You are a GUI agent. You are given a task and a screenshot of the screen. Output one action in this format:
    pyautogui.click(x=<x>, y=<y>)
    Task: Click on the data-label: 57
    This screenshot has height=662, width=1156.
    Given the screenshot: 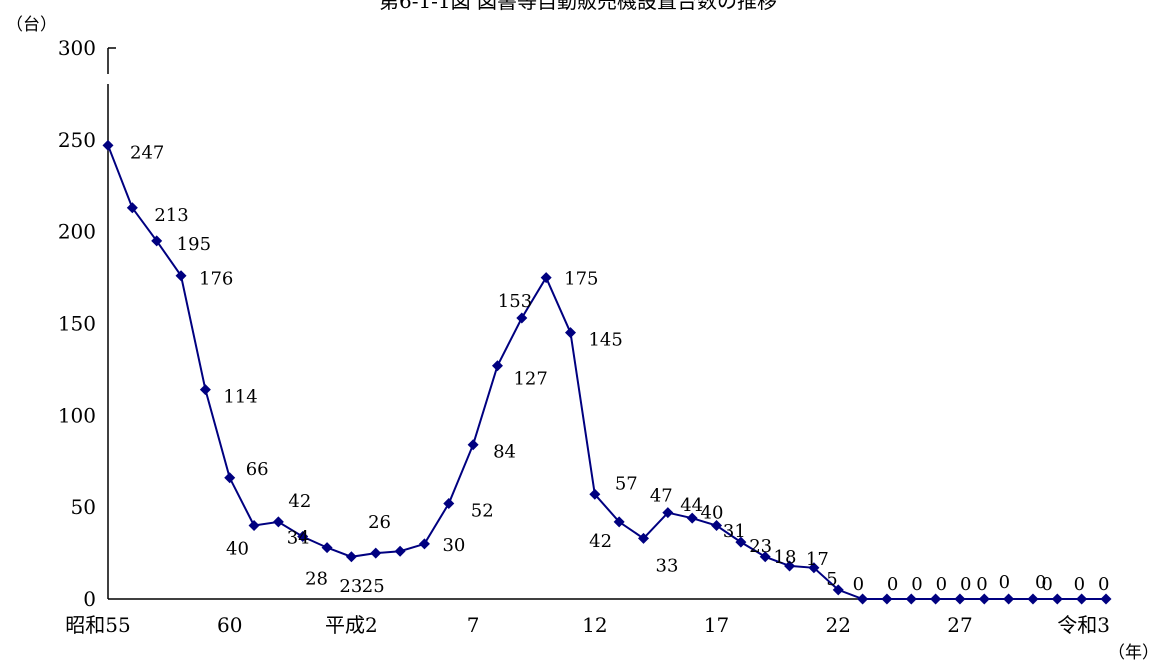 What is the action you would take?
    pyautogui.click(x=626, y=483)
    